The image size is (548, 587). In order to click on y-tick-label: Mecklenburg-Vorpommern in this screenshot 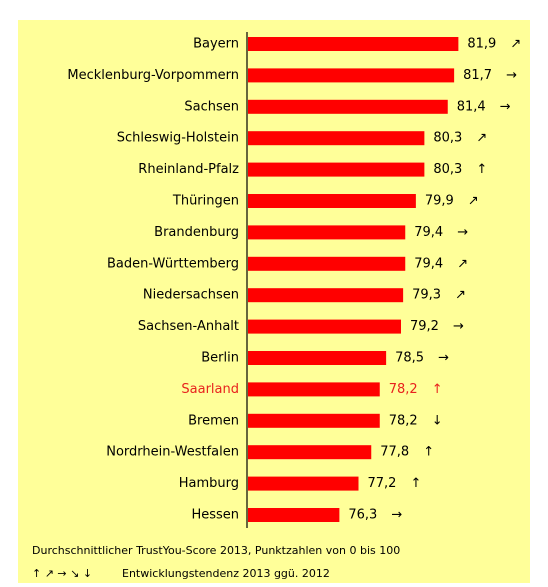, I will do `click(153, 75)`.